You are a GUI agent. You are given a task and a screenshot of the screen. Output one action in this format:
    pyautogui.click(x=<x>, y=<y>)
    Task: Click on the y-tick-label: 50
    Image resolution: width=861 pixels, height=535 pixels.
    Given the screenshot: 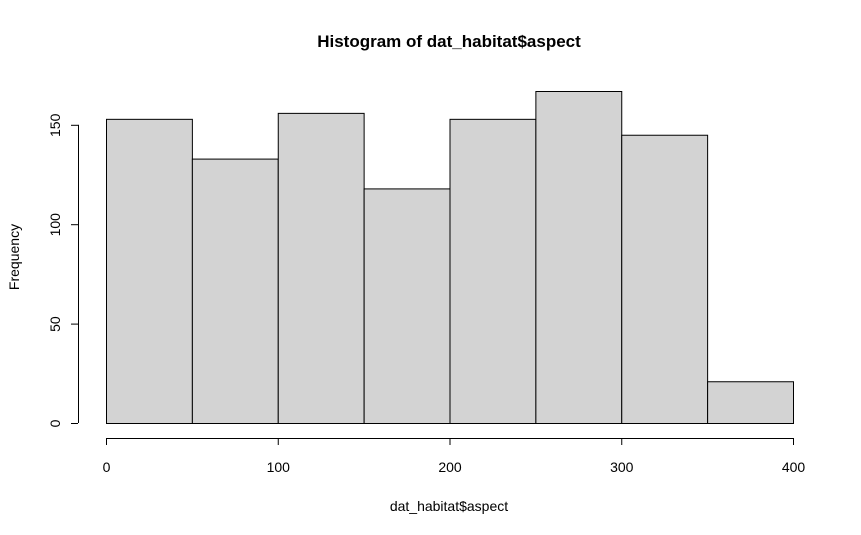 What is the action you would take?
    pyautogui.click(x=55, y=324)
    